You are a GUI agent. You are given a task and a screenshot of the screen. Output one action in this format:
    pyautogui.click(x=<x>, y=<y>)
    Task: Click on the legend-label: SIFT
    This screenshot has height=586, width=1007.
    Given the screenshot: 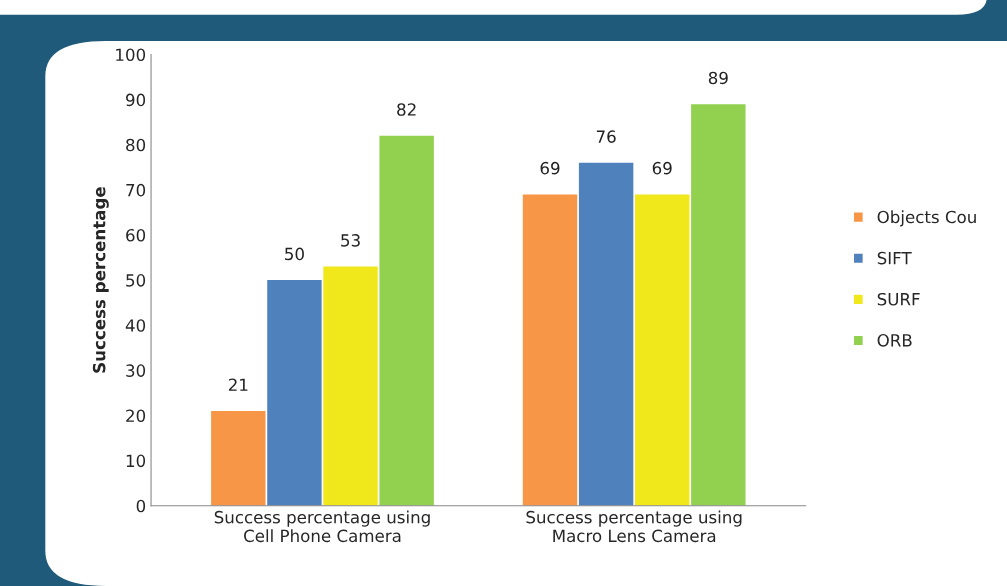 What is the action you would take?
    pyautogui.click(x=894, y=258)
    